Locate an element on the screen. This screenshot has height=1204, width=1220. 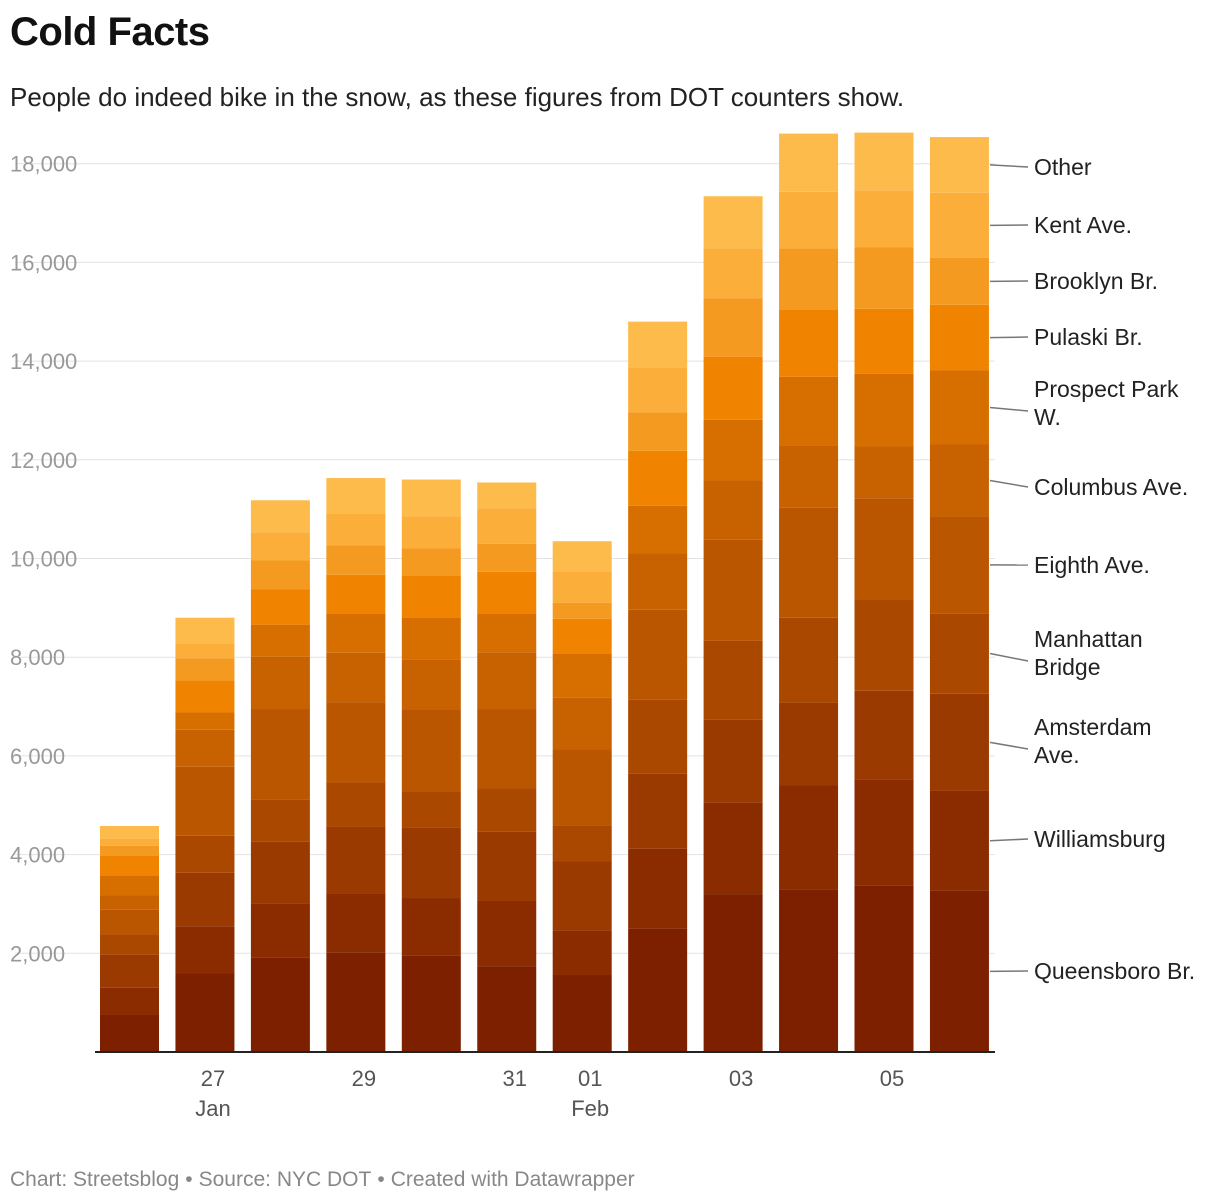
y-tick-label: 6,000 is located at coordinates (37, 756).